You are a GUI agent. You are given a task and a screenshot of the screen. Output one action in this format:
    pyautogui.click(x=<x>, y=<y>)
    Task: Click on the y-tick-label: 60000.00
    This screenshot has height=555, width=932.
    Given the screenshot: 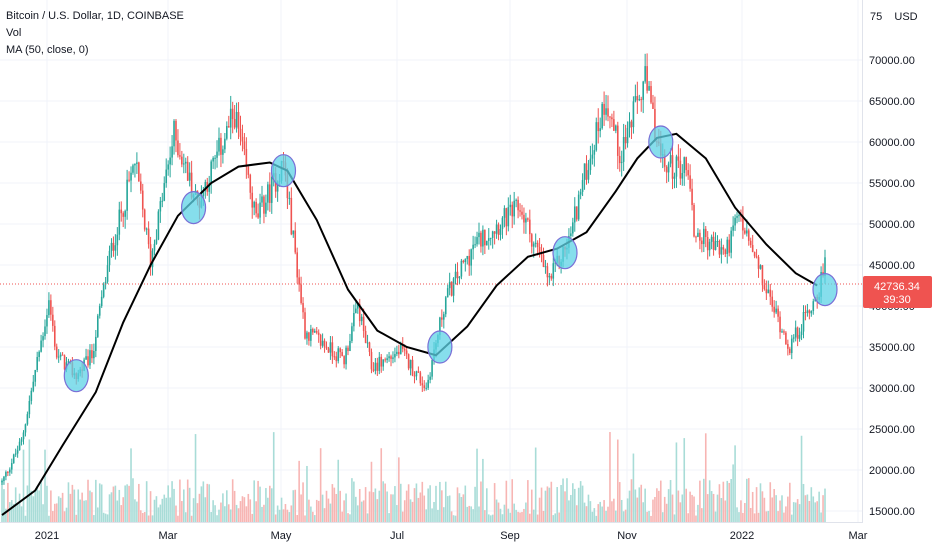 What is the action you would take?
    pyautogui.click(x=892, y=143)
    